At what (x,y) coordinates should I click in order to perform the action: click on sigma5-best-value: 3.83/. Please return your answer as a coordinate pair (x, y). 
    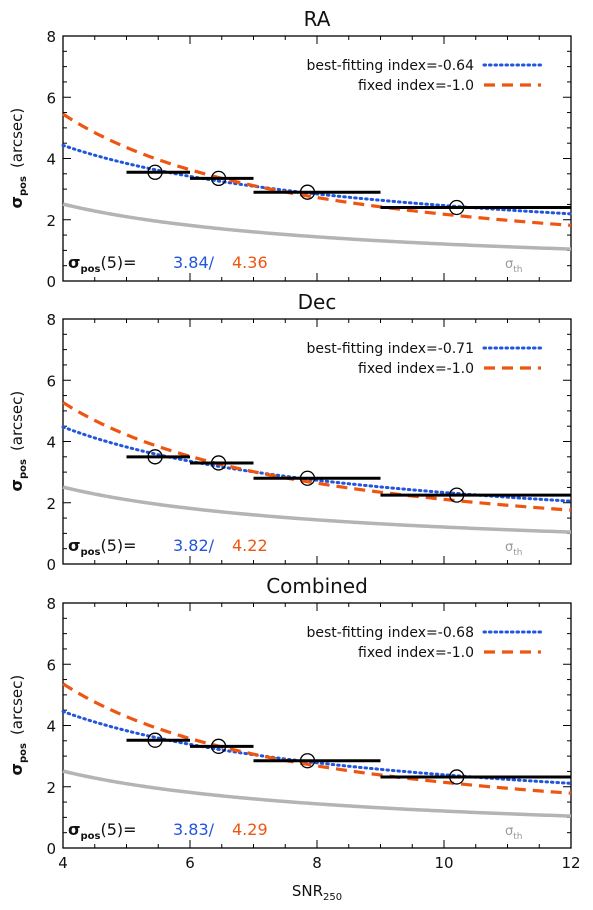
    Looking at the image, I should click on (194, 829).